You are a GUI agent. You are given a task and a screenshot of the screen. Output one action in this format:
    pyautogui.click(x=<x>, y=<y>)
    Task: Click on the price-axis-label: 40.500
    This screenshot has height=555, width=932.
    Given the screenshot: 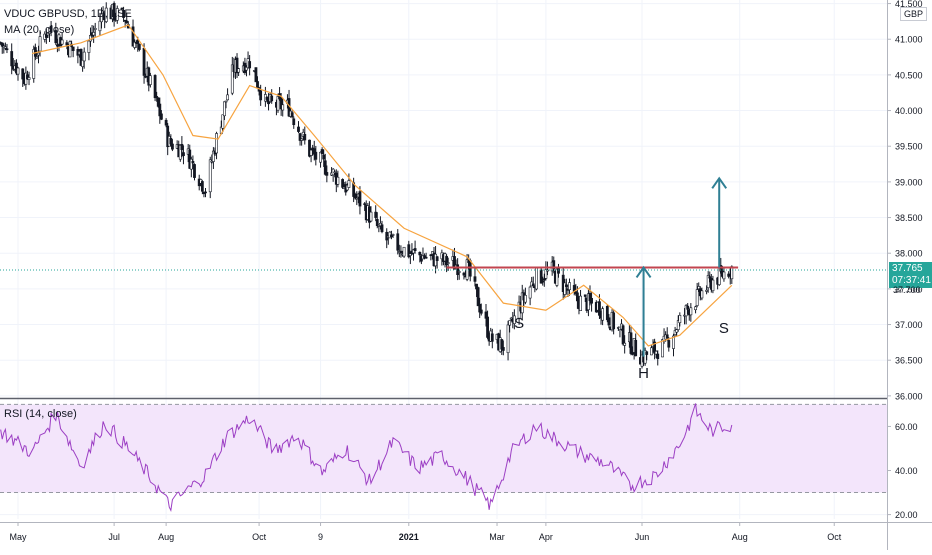 What is the action you would take?
    pyautogui.click(x=909, y=75)
    